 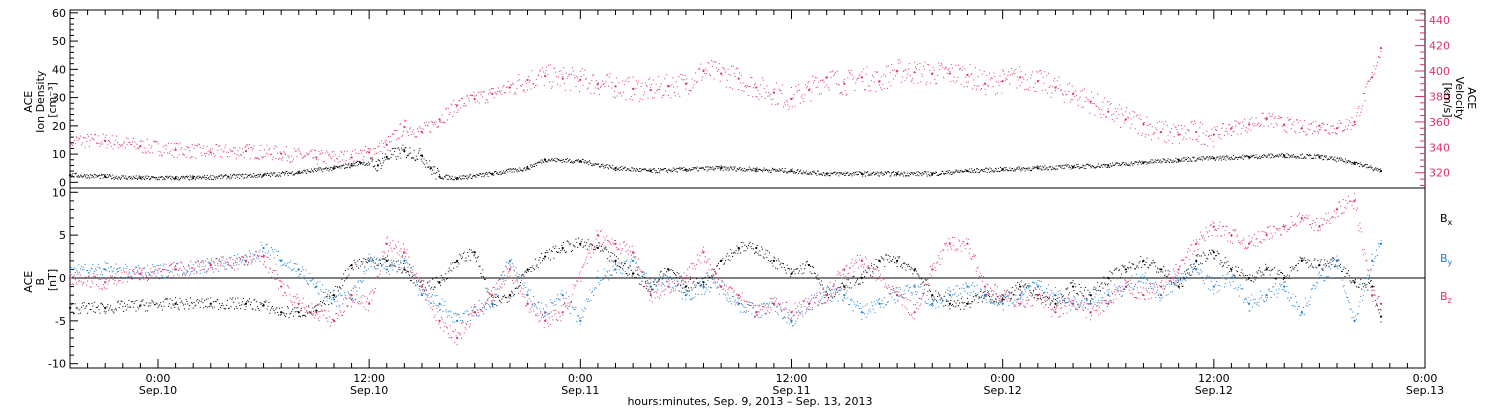 What do you see at coordinates (62, 182) in the screenshot?
I see `top-left-tick-label: 0` at bounding box center [62, 182].